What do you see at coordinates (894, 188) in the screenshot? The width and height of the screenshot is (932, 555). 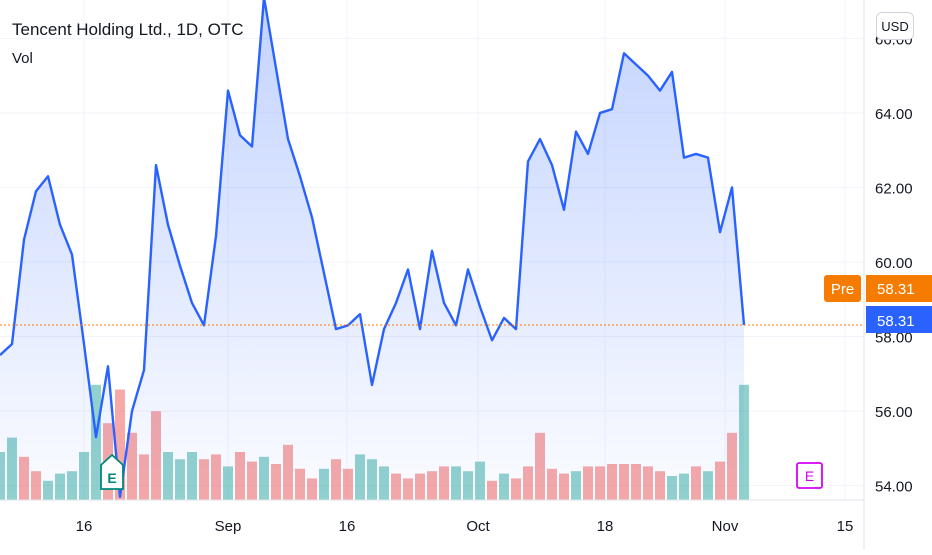 I see `y-tick-label: 62.00` at bounding box center [894, 188].